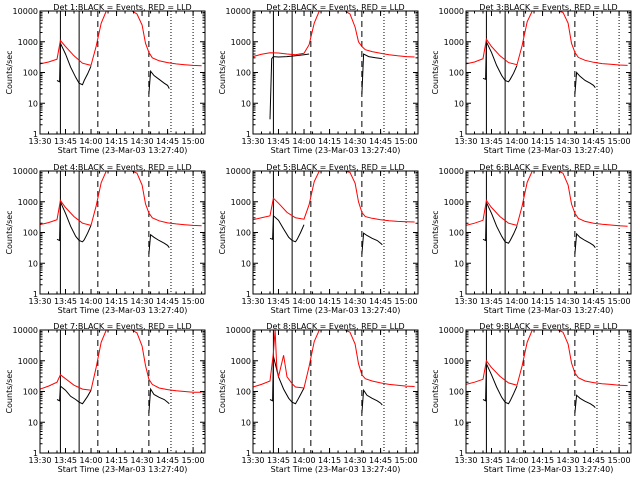 The width and height of the screenshot is (640, 485). I want to click on panel-title: Det 3:BLACK = Events, RED = LLD, so click(548, 7).